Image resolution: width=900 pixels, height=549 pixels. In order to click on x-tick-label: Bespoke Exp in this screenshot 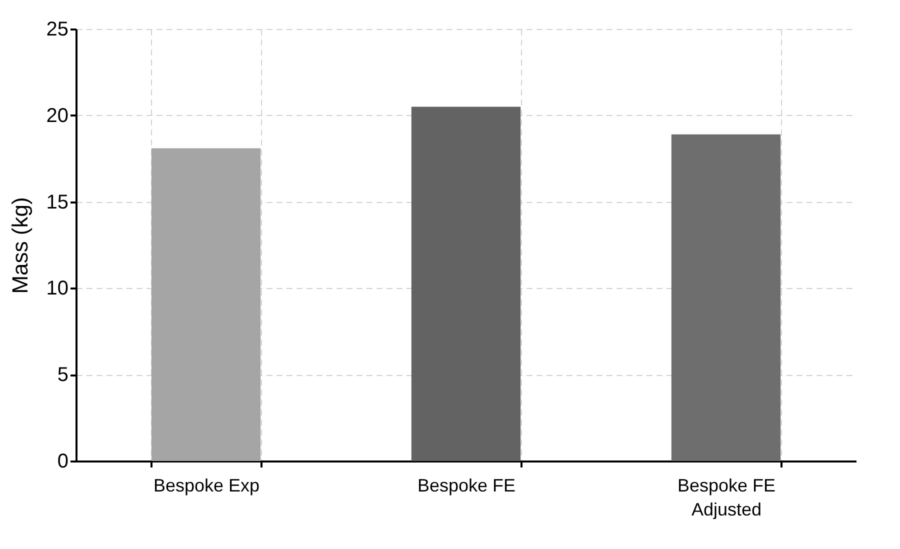, I will do `click(206, 486)`.